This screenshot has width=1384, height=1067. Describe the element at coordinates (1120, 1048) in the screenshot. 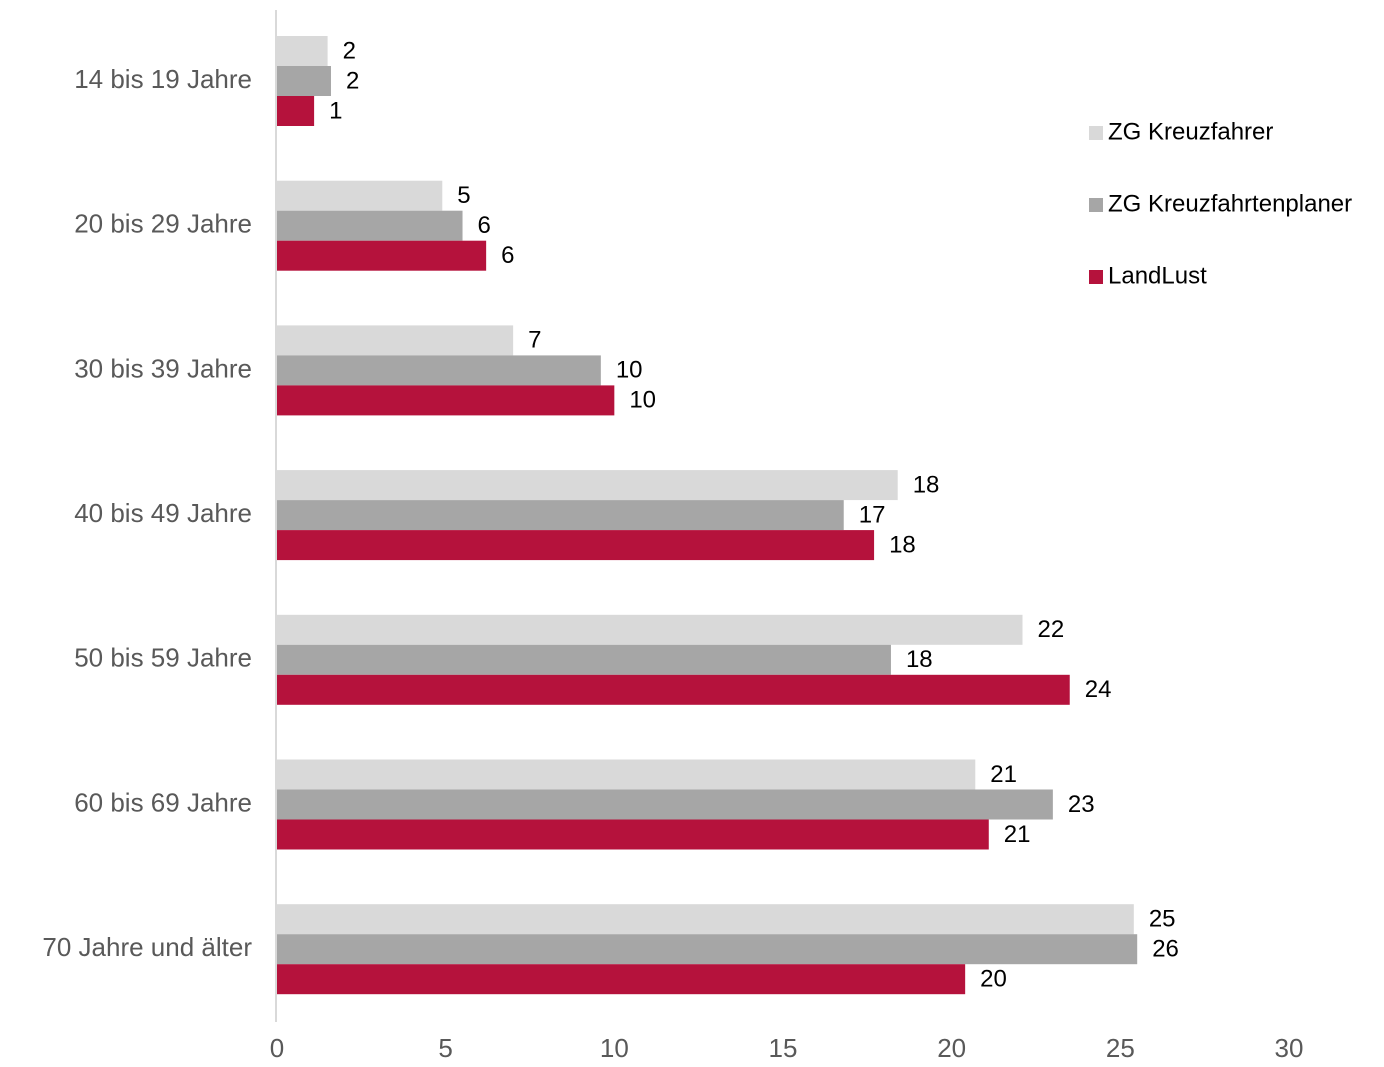

I see `x-tick-label: 25` at that location.